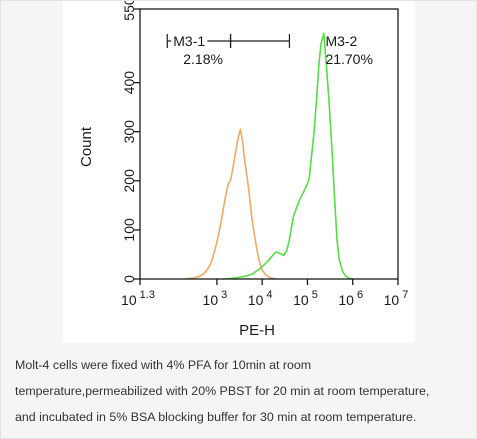 This screenshot has height=439, width=477. Describe the element at coordinates (341, 41) in the screenshot. I see `gate-label-2: M3-2` at that location.